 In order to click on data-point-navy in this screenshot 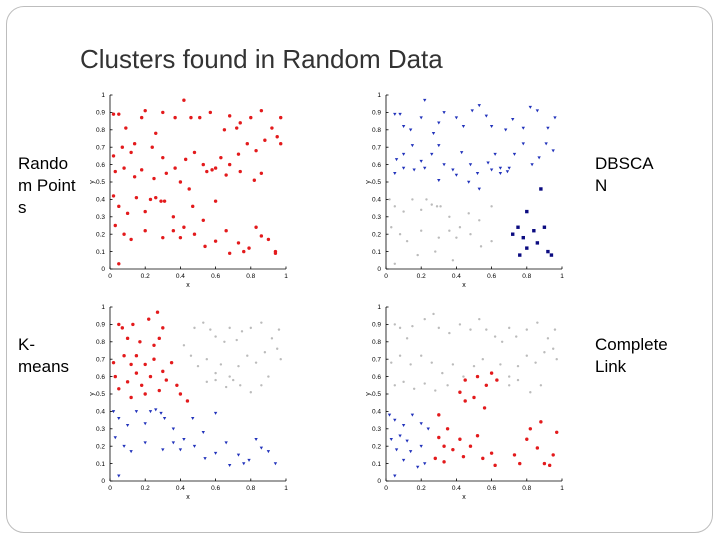, I will do `click(527, 211)`.